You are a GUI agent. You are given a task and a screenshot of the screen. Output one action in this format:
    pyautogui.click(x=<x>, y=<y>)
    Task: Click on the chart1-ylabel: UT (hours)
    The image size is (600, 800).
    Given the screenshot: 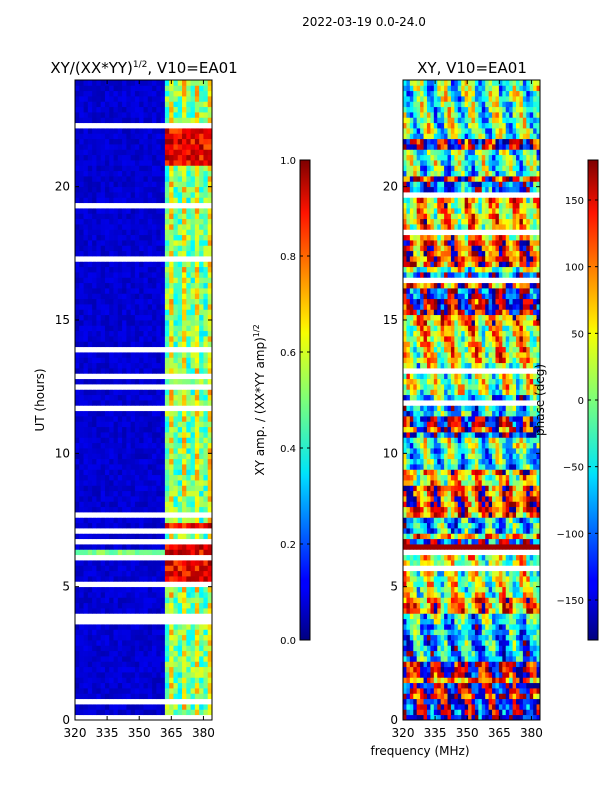 What is the action you would take?
    pyautogui.click(x=40, y=399)
    